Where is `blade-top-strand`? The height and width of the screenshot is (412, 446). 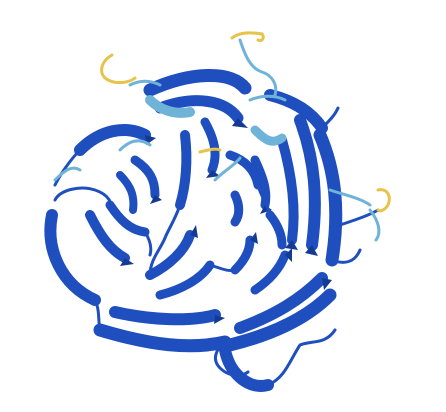
blade-top-strand is located at coordinates (197, 82).